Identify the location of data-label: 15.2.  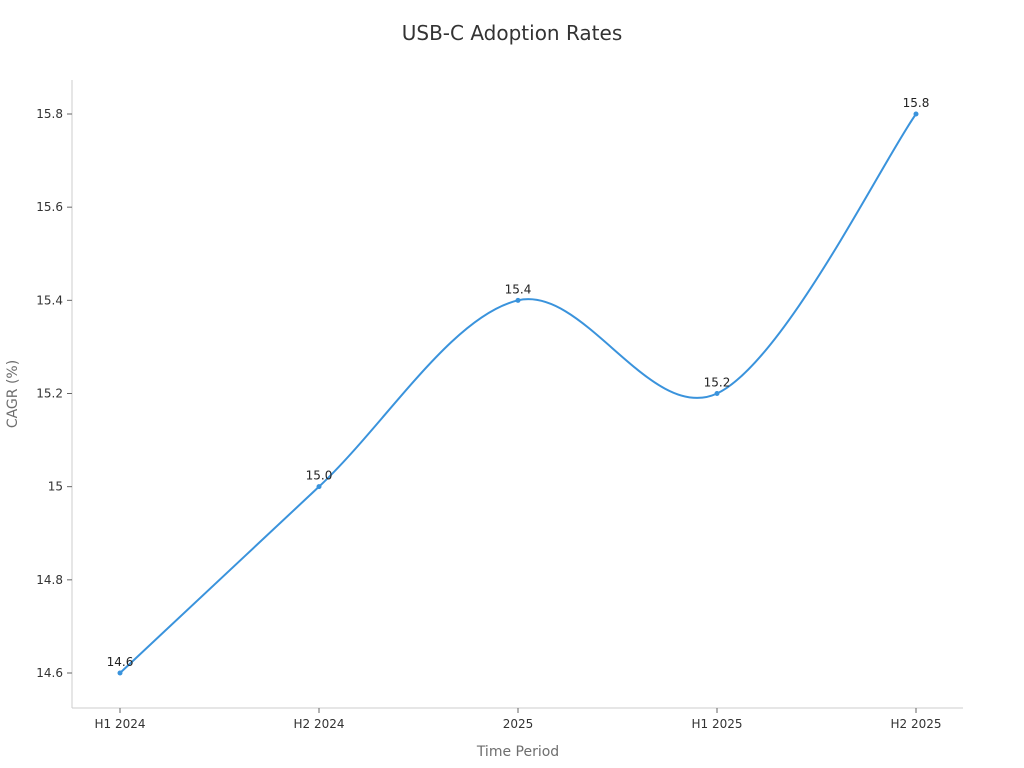
(717, 383).